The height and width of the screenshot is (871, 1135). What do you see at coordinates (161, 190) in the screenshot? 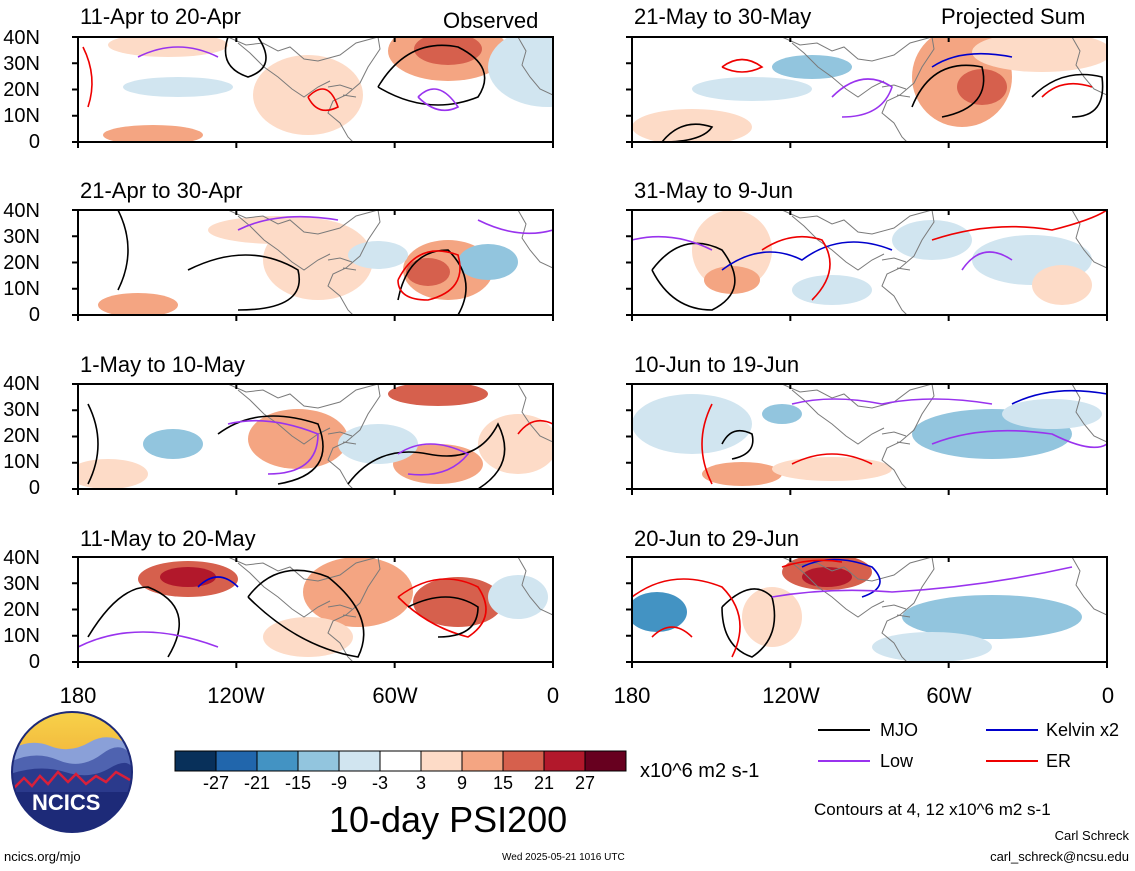
I see `panel-title-observed-2: 21-Apr to 30-Apr` at bounding box center [161, 190].